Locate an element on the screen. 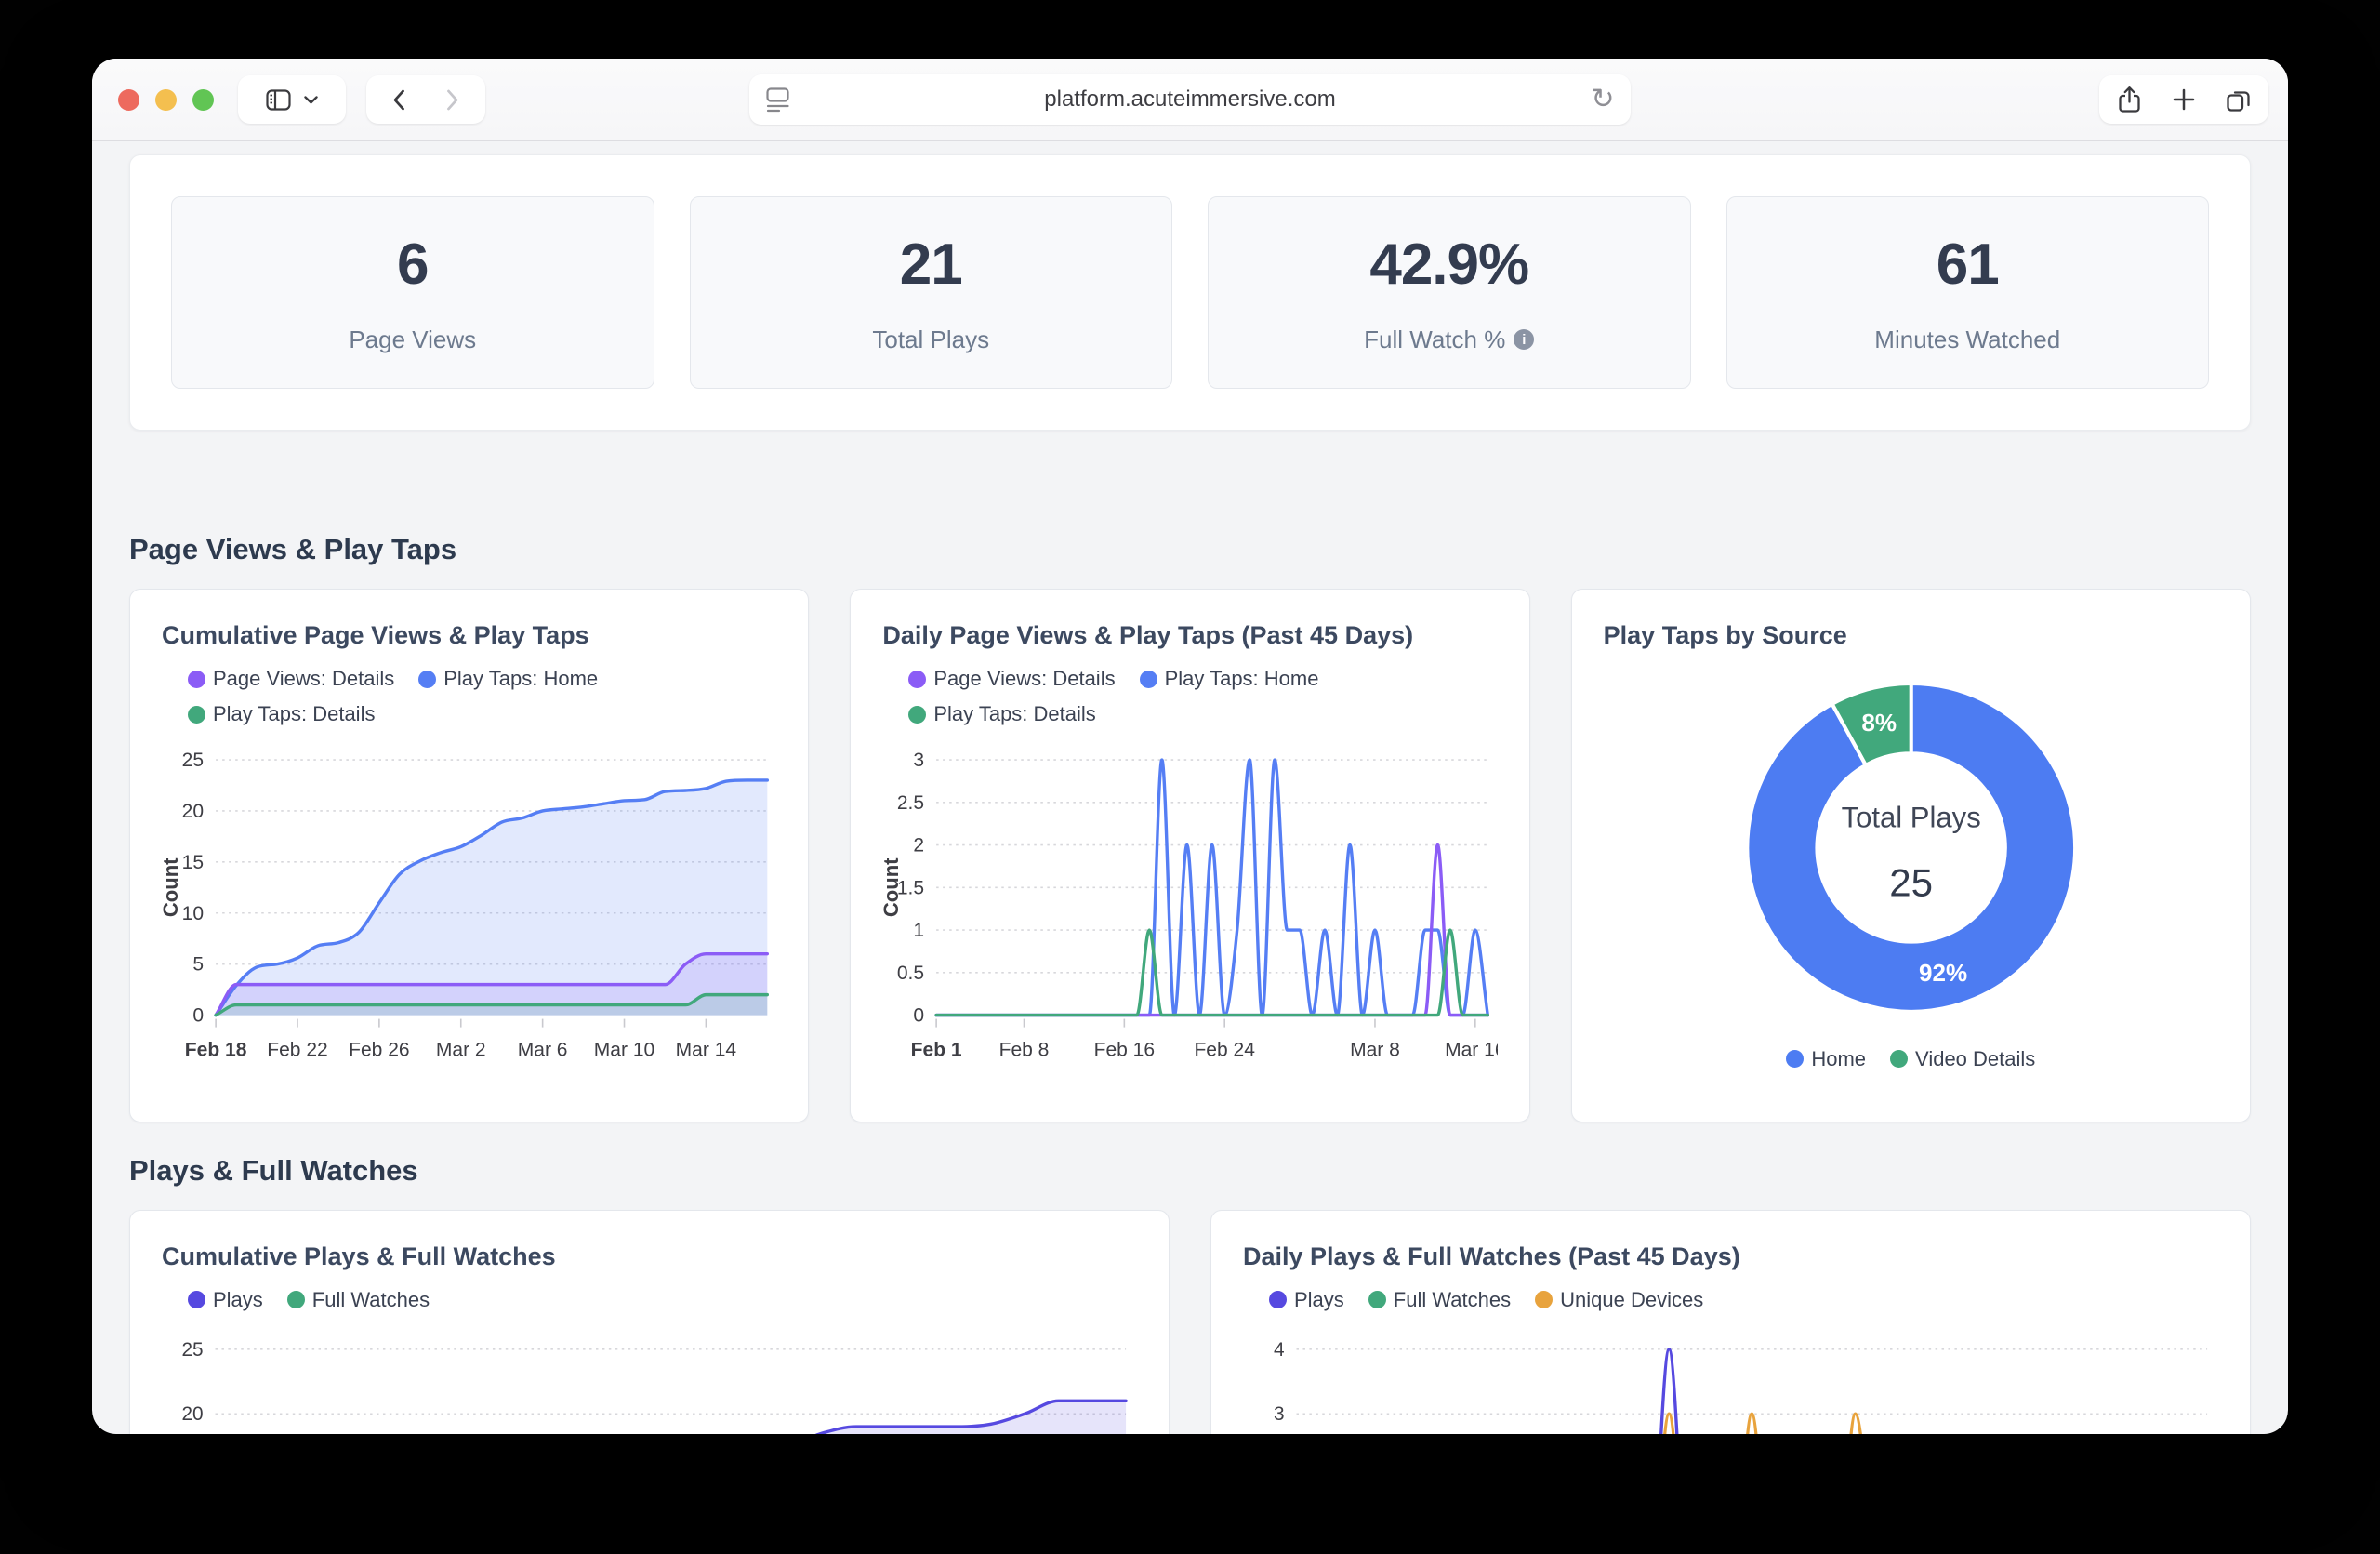 This screenshot has width=2380, height=1554. svg-text: Mar 6 is located at coordinates (543, 1050).